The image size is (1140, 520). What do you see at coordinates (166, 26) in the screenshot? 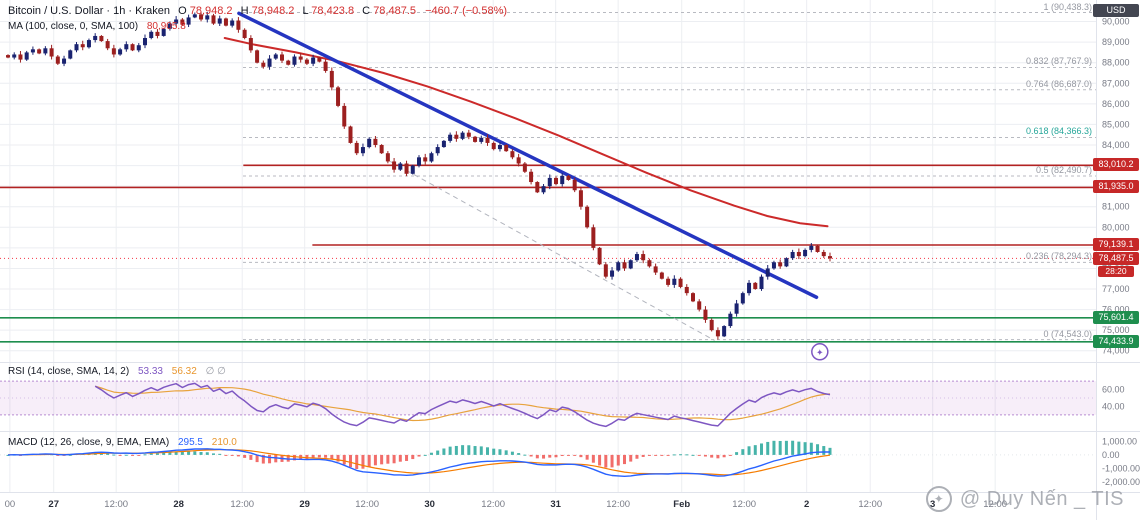
I see `ma-value: 80,905.8` at bounding box center [166, 26].